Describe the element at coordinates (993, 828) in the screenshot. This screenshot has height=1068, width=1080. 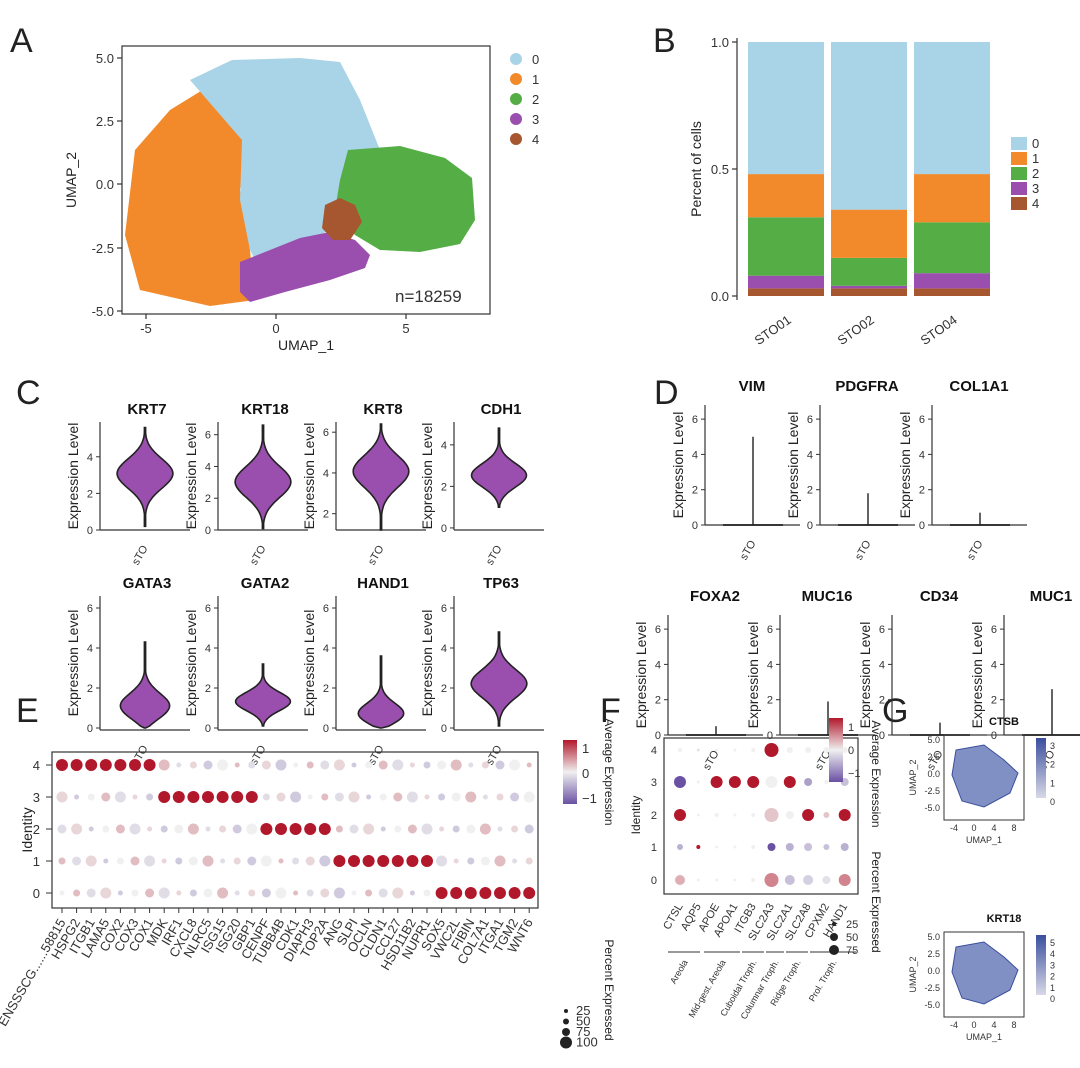
I see `feature-xtick: 4` at that location.